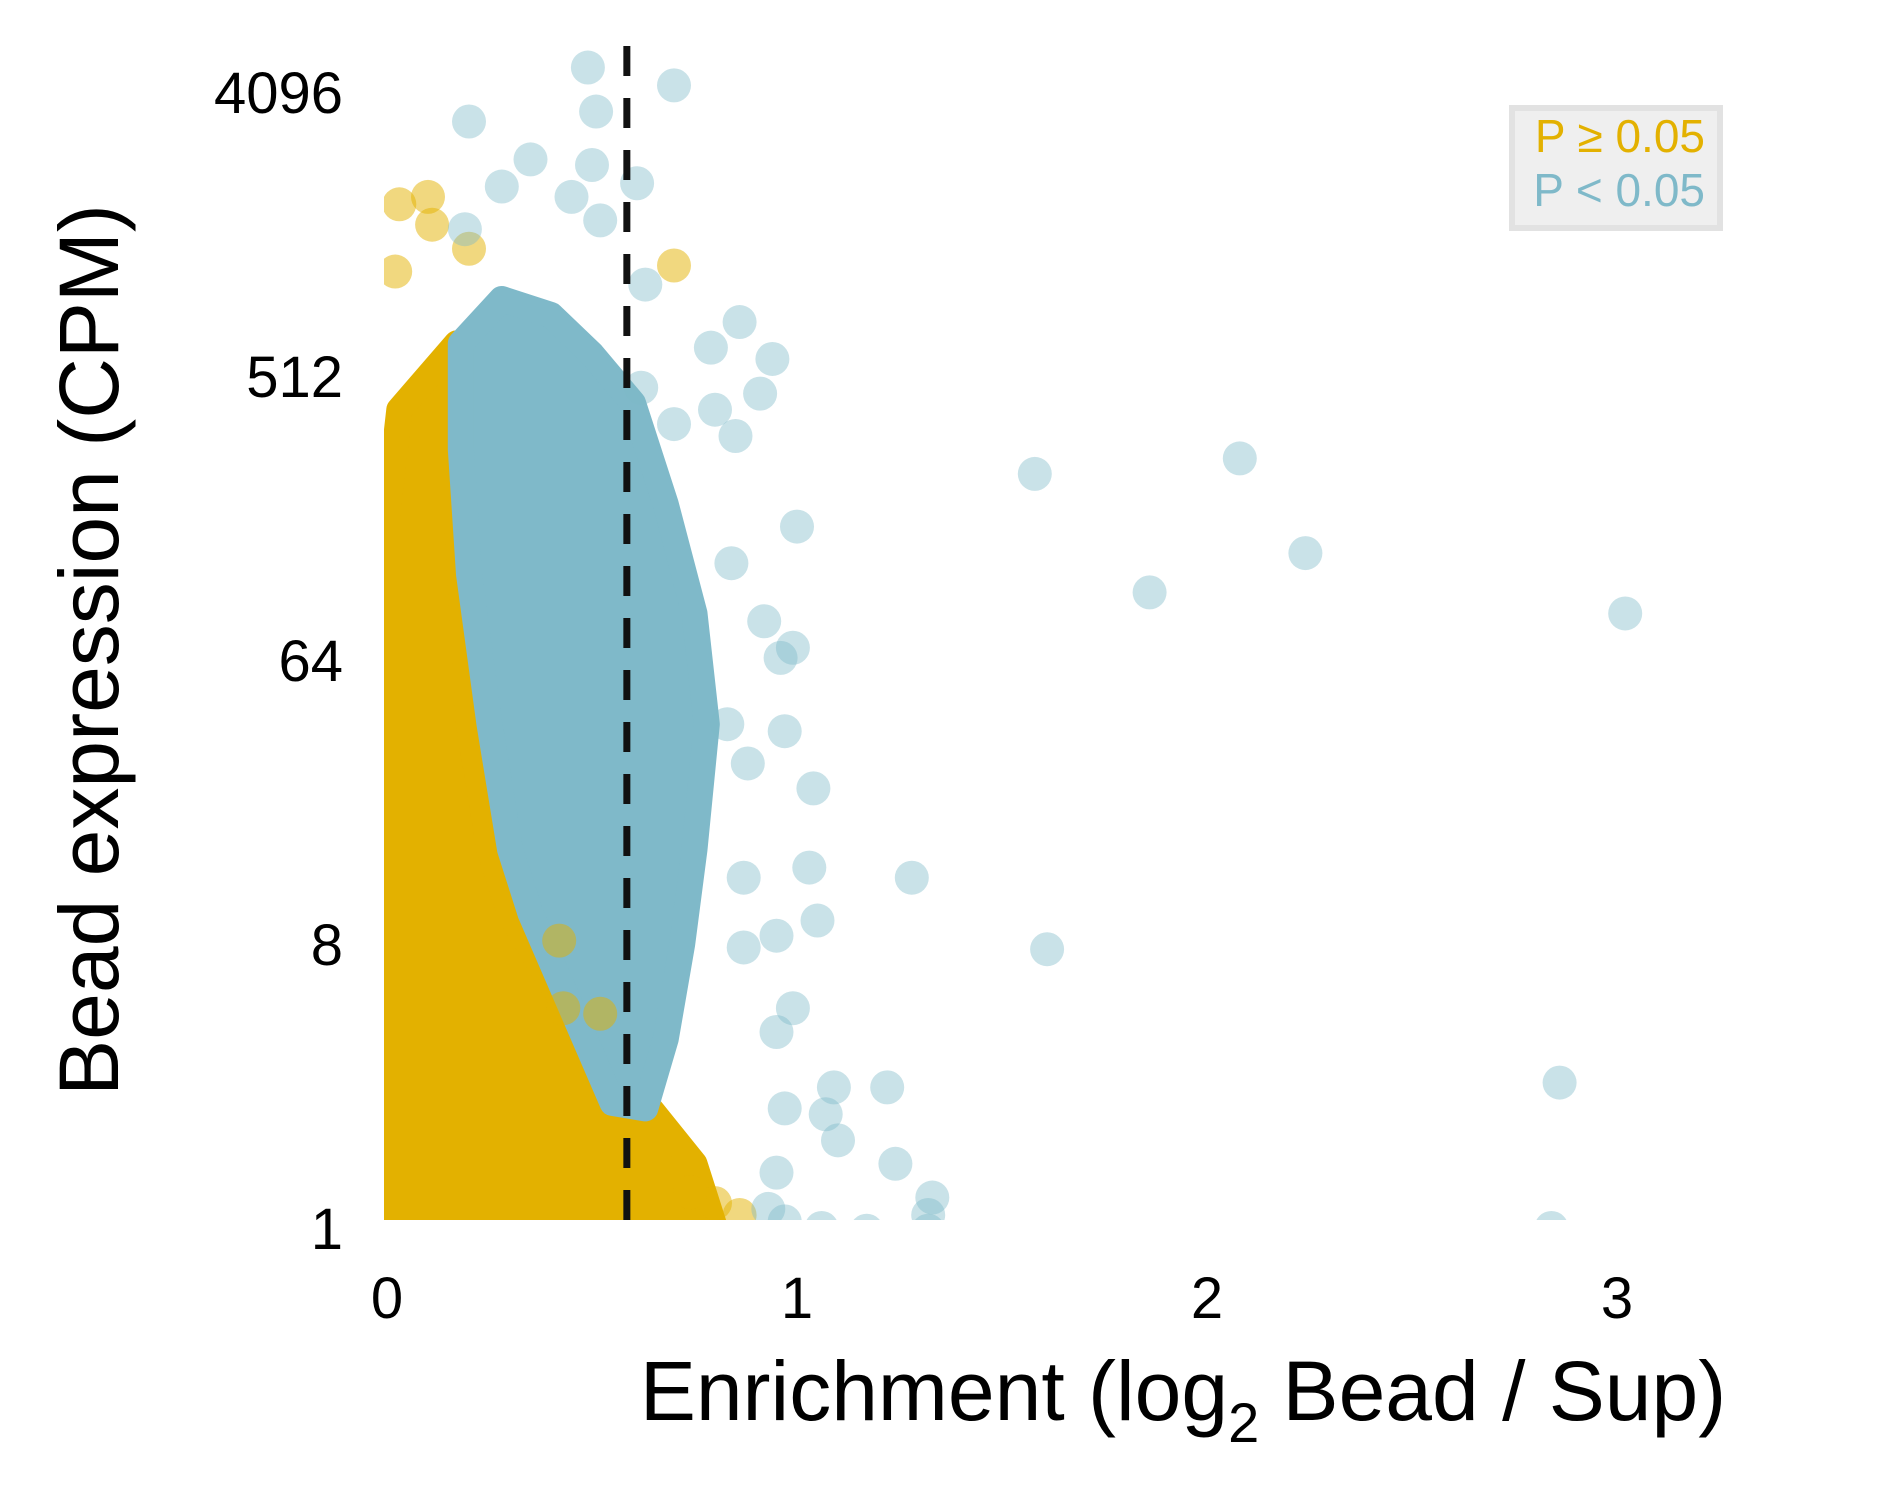 The width and height of the screenshot is (1890, 1500). I want to click on x-tick-label: 0, so click(387, 1298).